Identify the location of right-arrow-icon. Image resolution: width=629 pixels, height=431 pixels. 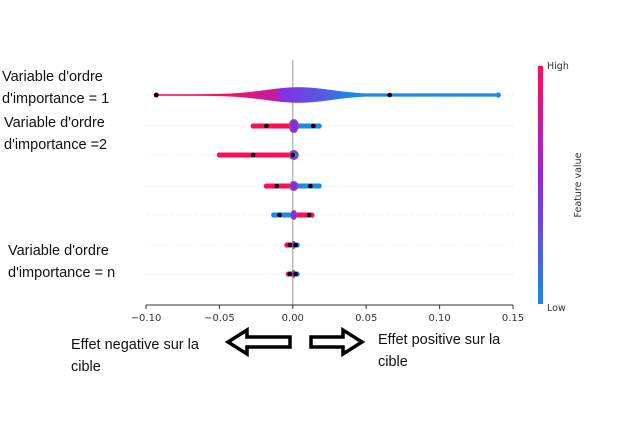
(337, 342).